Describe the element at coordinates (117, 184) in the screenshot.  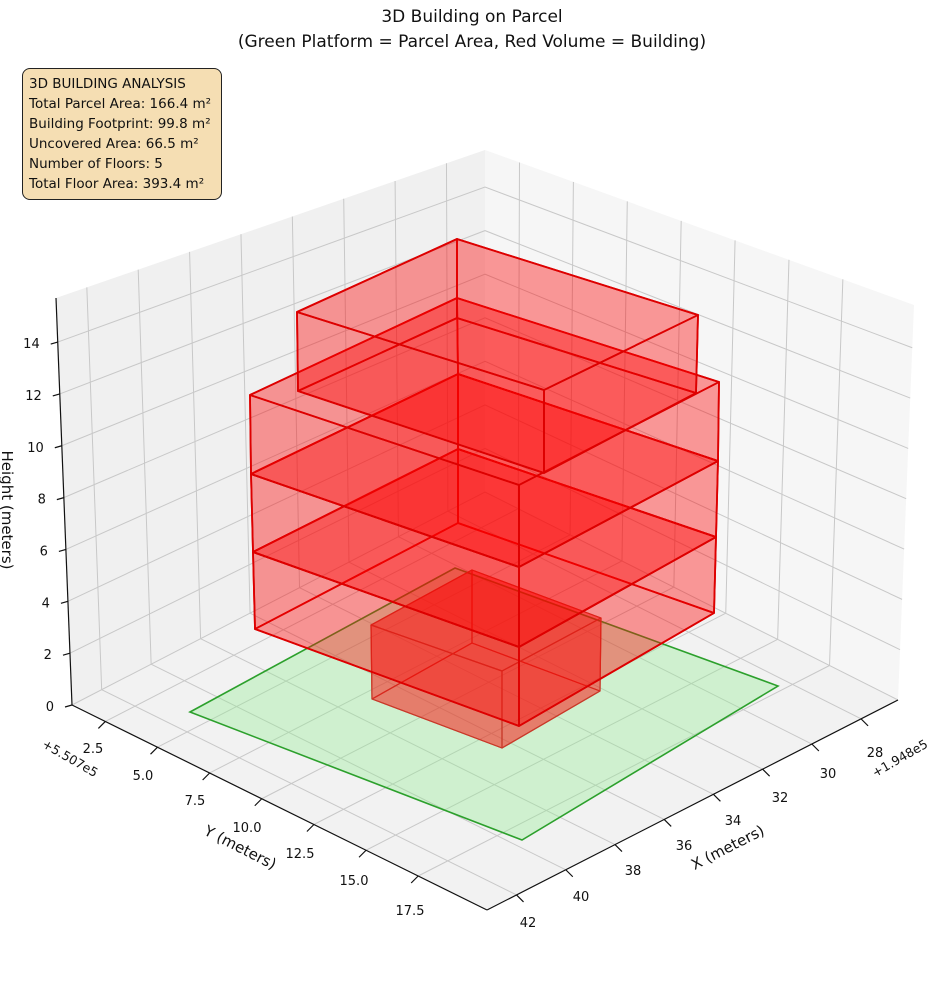
I see `info-total-floor-area: Total Floor Area: 393.4 m²` at that location.